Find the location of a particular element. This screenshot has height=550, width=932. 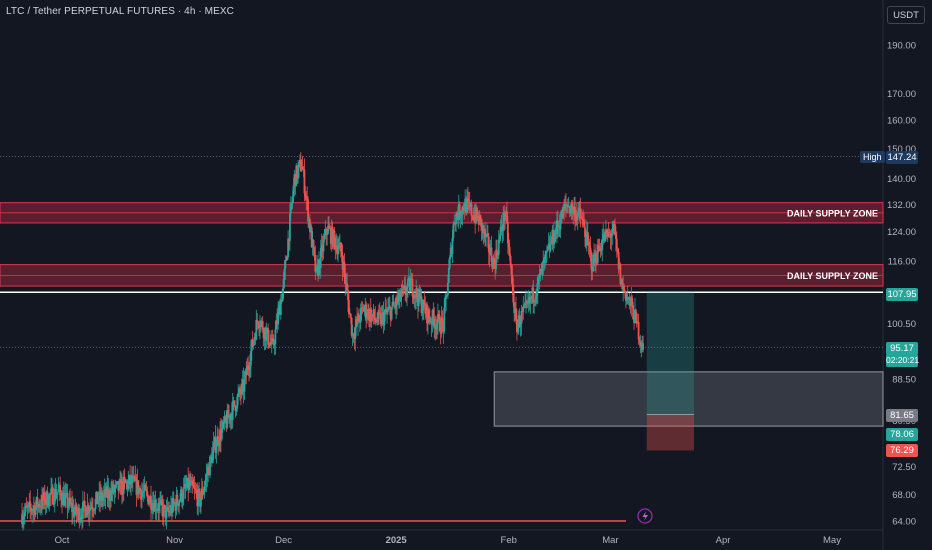

price-tick-label-8: 116.00 is located at coordinates (902, 261).